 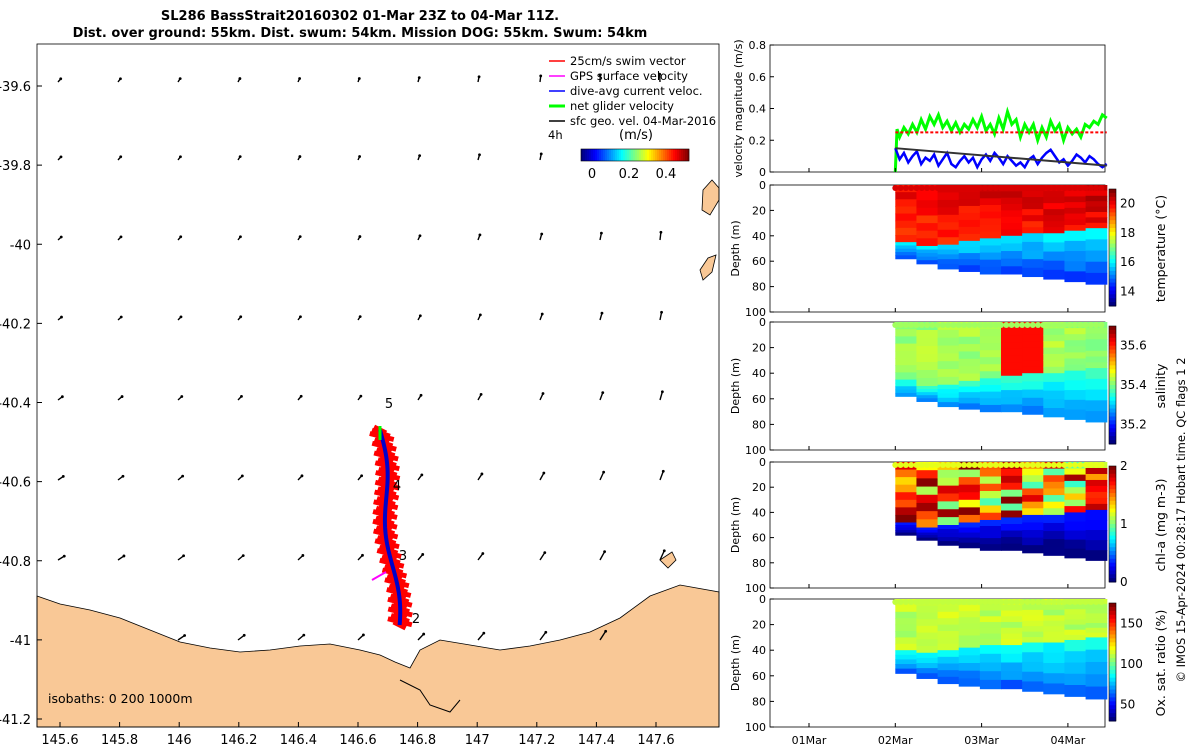 I want to click on velocity-ytick-label: 0.6, so click(x=758, y=77).